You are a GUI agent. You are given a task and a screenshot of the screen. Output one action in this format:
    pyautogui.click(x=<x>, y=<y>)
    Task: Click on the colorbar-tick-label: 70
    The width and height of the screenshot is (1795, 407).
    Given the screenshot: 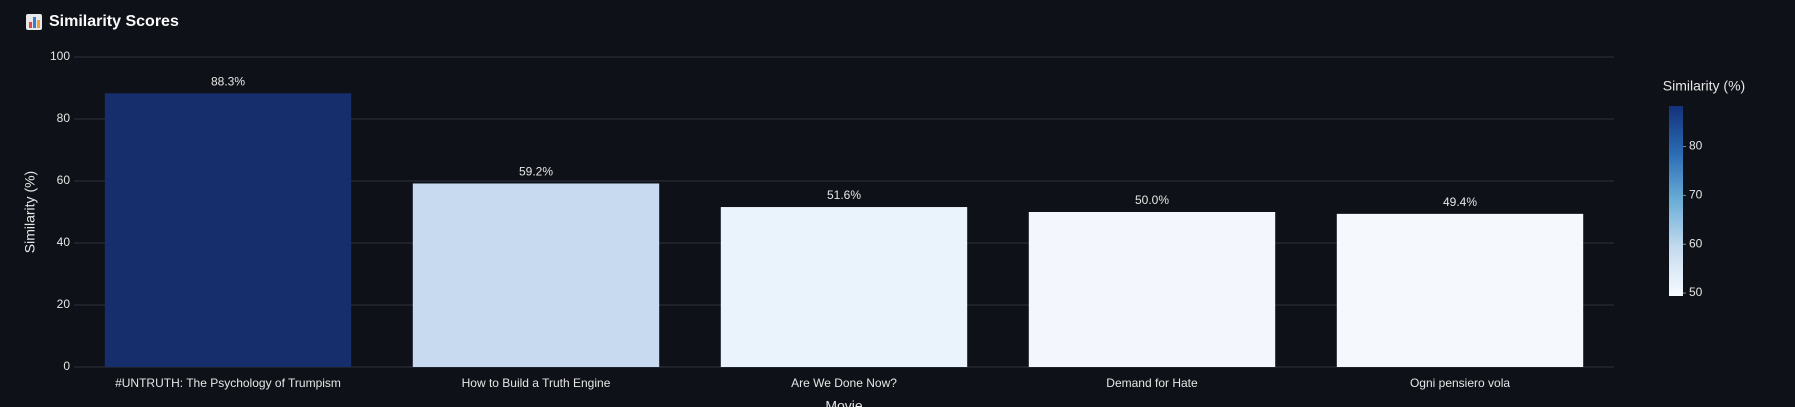 What is the action you would take?
    pyautogui.click(x=1696, y=195)
    